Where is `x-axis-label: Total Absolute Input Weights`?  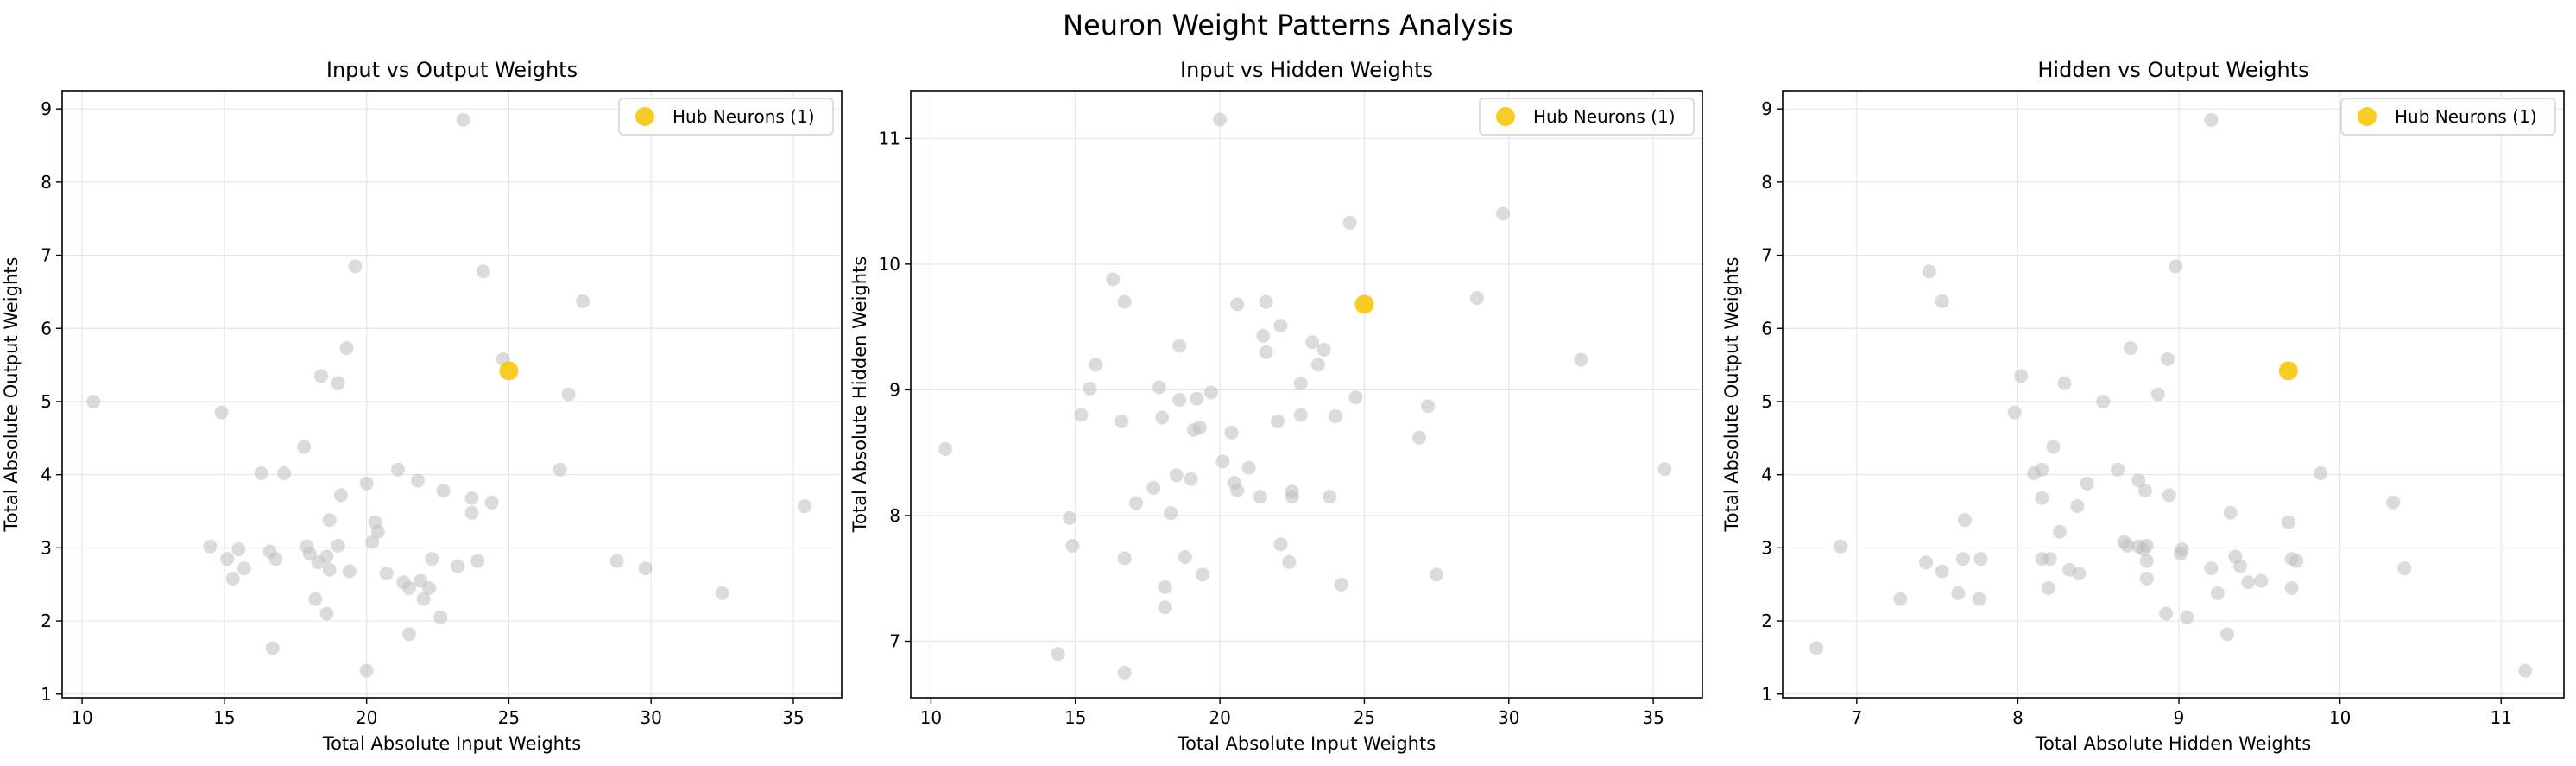 x-axis-label: Total Absolute Input Weights is located at coordinates (451, 743).